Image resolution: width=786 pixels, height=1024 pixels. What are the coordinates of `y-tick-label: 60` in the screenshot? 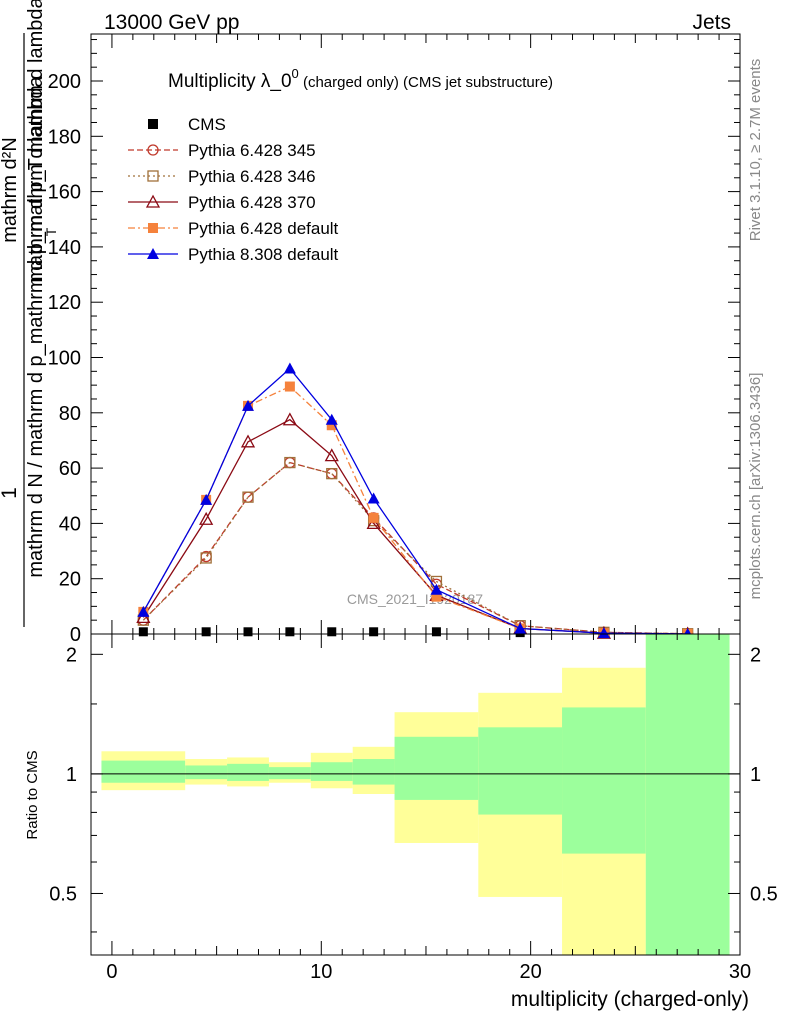 It's located at (70, 469).